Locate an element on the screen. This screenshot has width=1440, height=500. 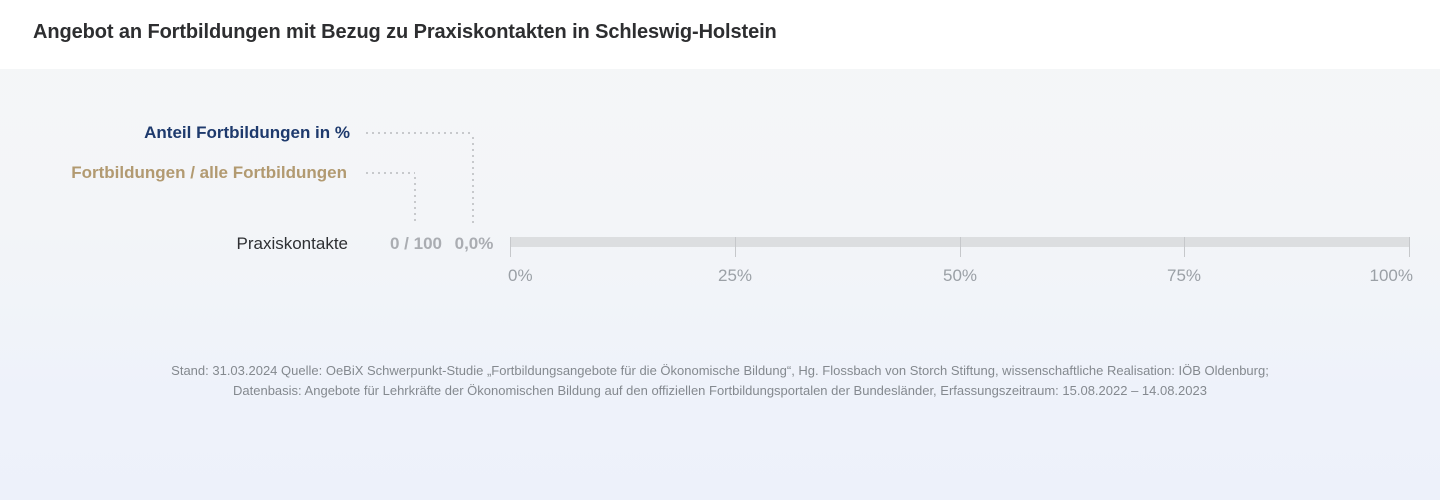
axis-label-25: 25% is located at coordinates (735, 275).